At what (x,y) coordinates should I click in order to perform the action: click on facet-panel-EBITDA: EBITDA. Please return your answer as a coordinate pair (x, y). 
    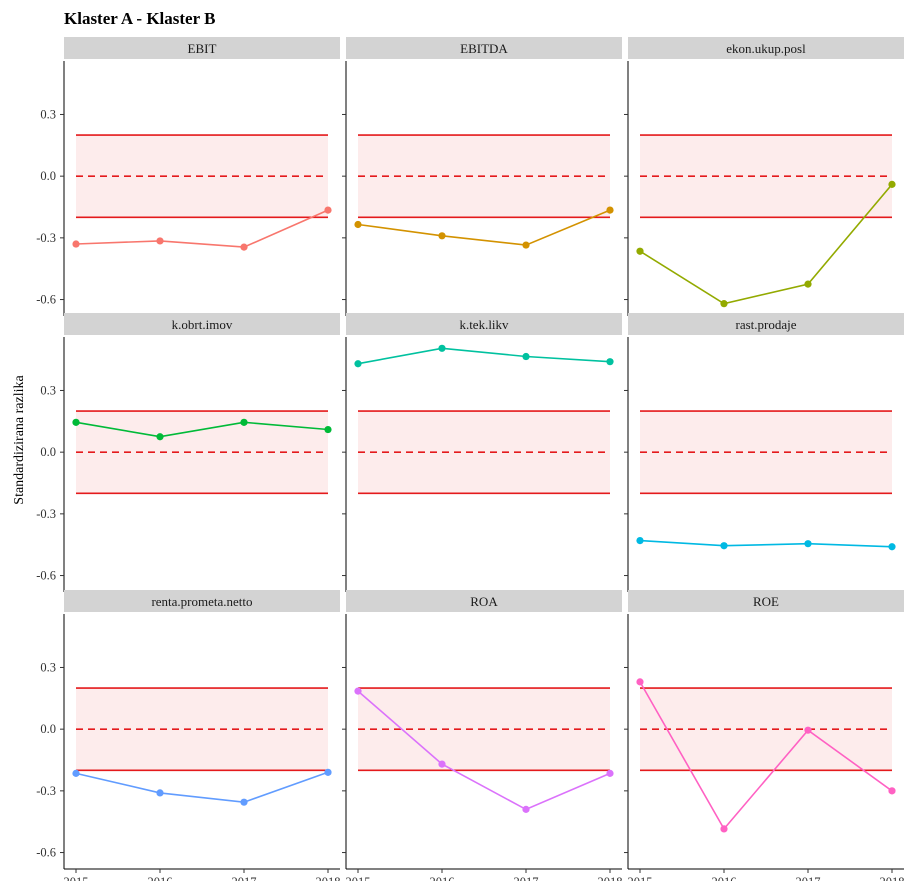
    Looking at the image, I should click on (482, 176).